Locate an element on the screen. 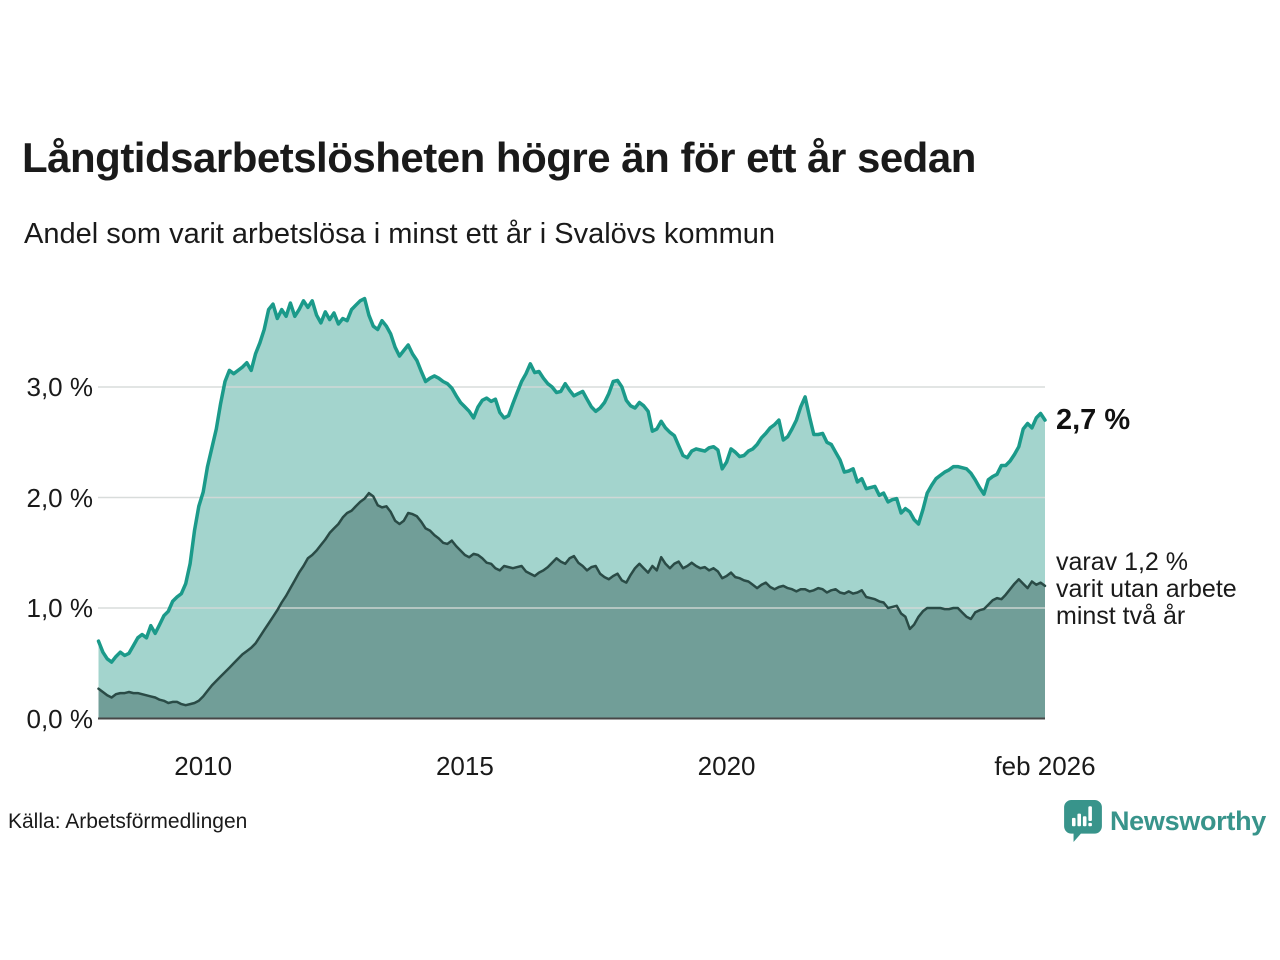 Image resolution: width=1280 pixels, height=960 pixels. y-tick-label: 3,0 % is located at coordinates (60, 387).